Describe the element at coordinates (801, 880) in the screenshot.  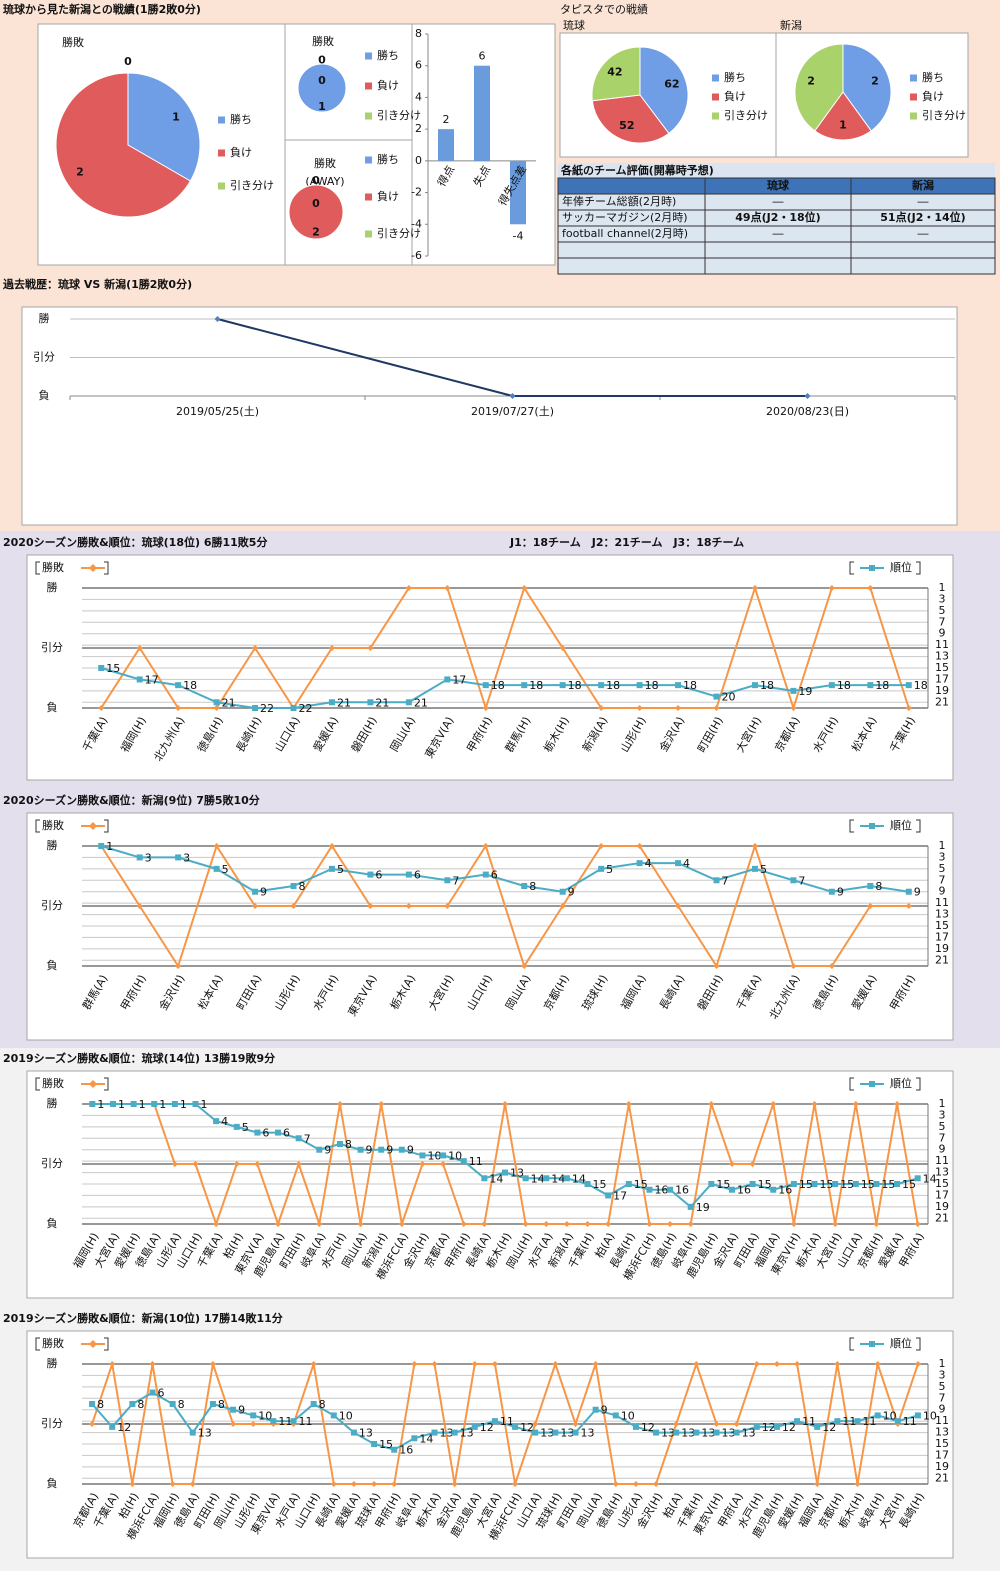
I see `data-label: 7` at that location.